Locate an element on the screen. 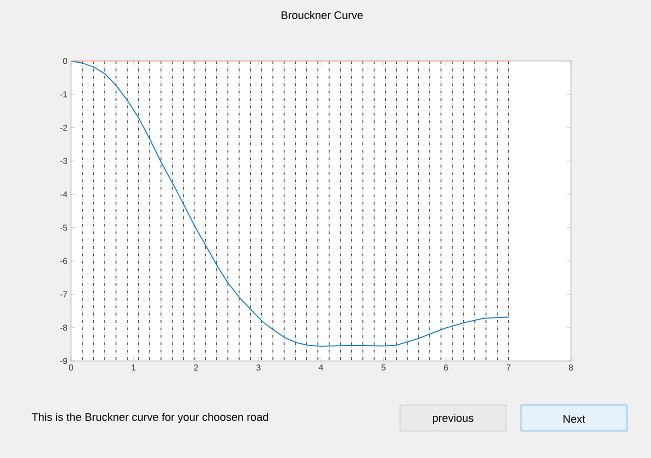 The height and width of the screenshot is (458, 651). chart-title: Brouckner Curve is located at coordinates (322, 15).